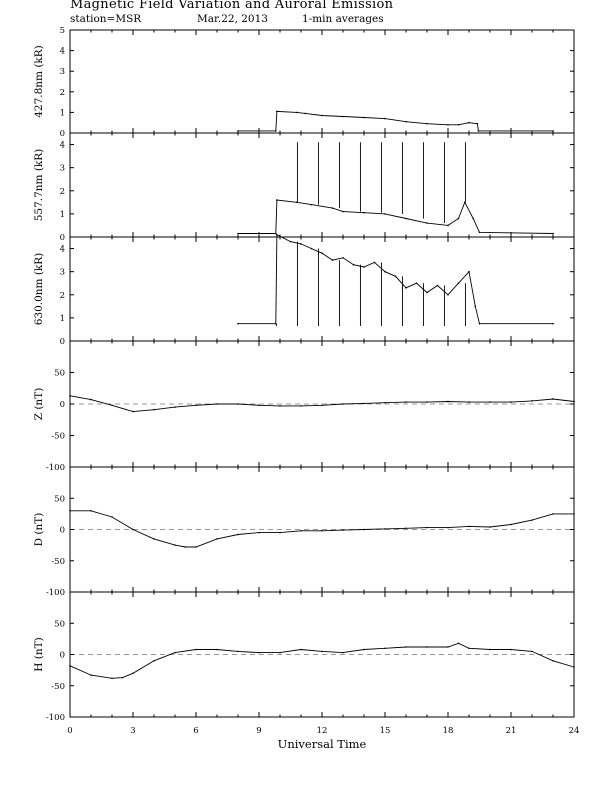 The image size is (612, 792). I want to click on x-tick-label: 24, so click(574, 731).